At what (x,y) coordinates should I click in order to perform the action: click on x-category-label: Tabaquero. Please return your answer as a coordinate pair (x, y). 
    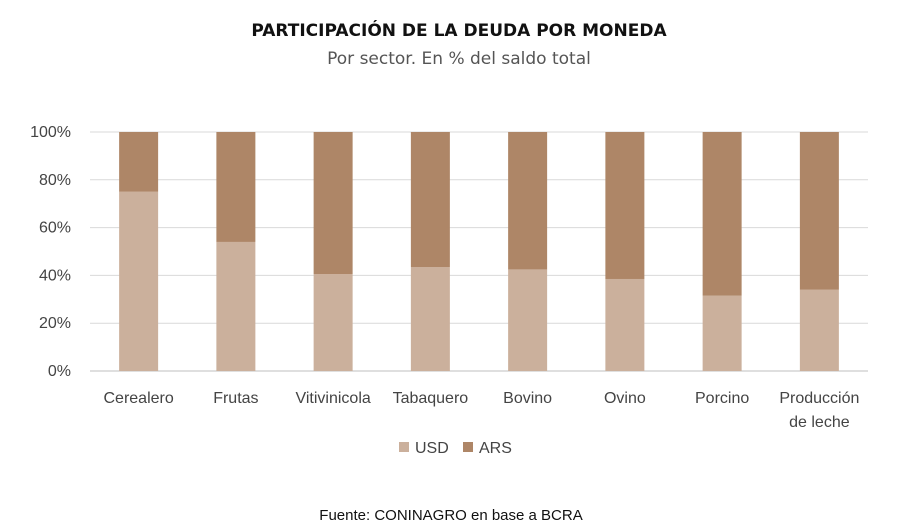
    Looking at the image, I should click on (431, 398).